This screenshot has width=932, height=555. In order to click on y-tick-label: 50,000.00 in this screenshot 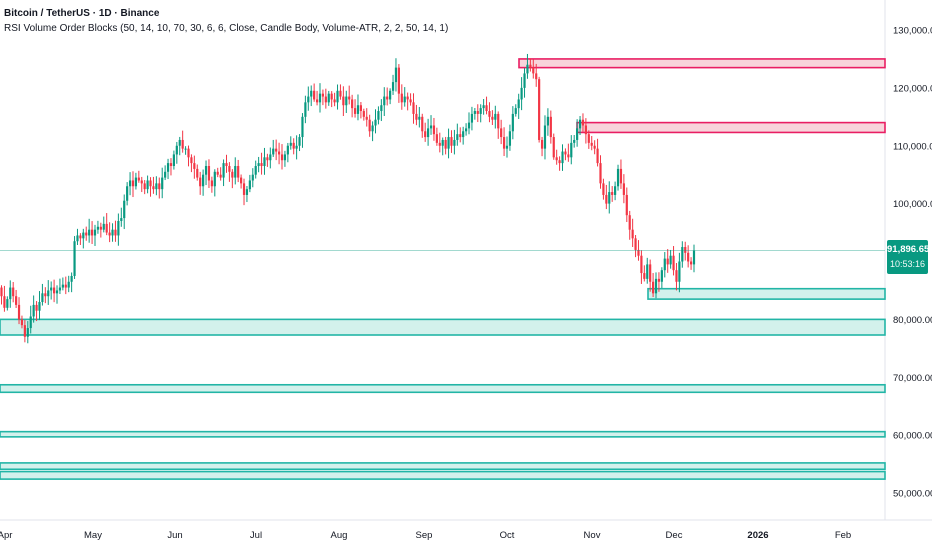, I will do `click(912, 494)`.